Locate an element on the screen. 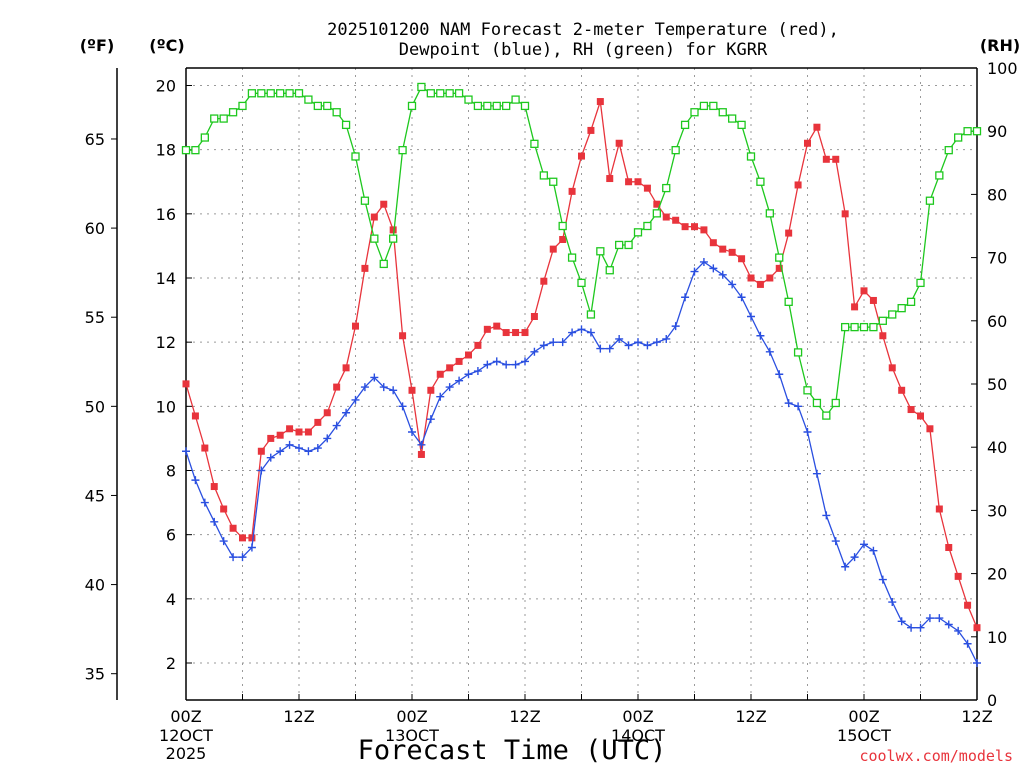 The width and height of the screenshot is (1024, 768). celsius-tick-label: 2 is located at coordinates (171, 663).